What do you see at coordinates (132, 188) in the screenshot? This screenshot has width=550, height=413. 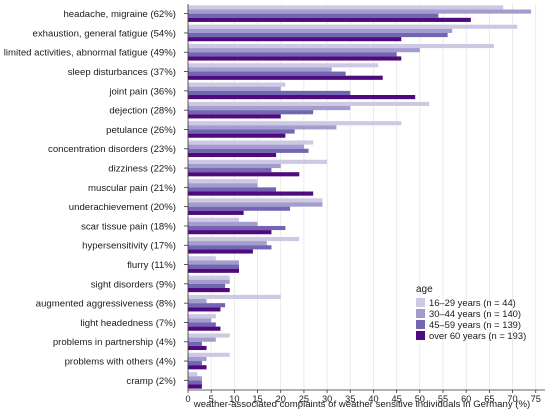 I see `category-label: muscular pain (21%)` at bounding box center [132, 188].